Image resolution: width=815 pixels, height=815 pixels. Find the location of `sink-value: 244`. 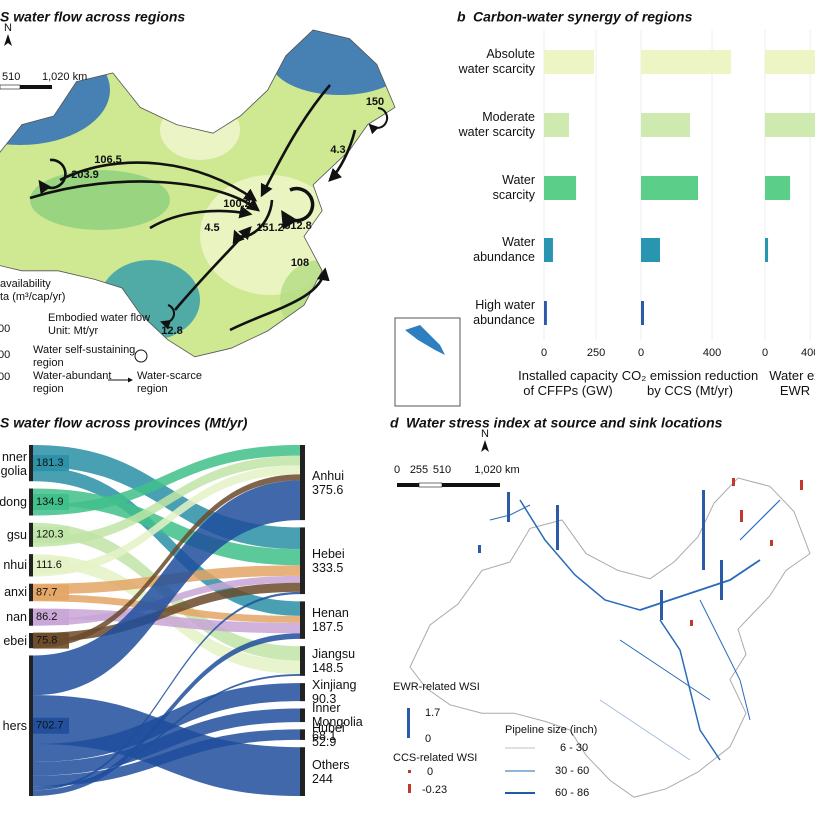

sink-value: 244 is located at coordinates (322, 778).